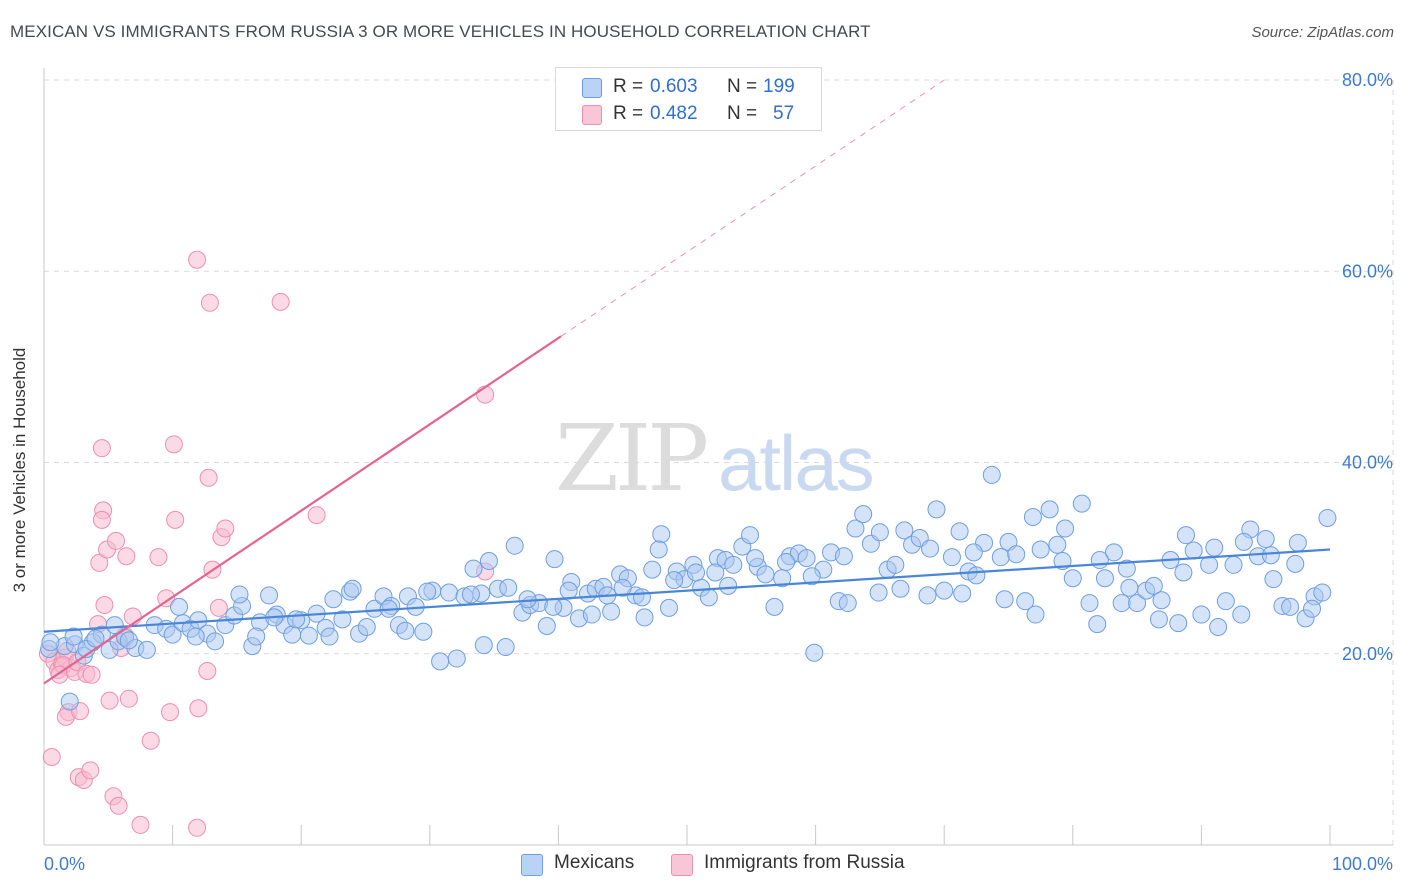 Image resolution: width=1406 pixels, height=892 pixels. Describe the element at coordinates (682, 865) in the screenshot. I see `bottom-legend-swatch-pink` at that location.